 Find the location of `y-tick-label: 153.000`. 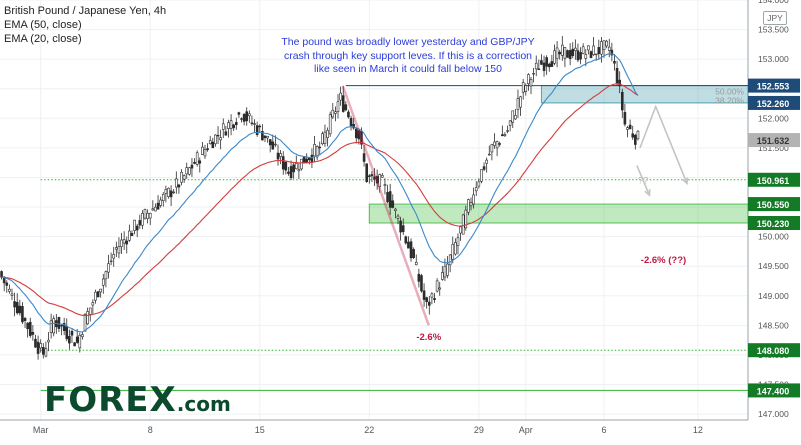

y-tick-label: 153.000 is located at coordinates (773, 59).